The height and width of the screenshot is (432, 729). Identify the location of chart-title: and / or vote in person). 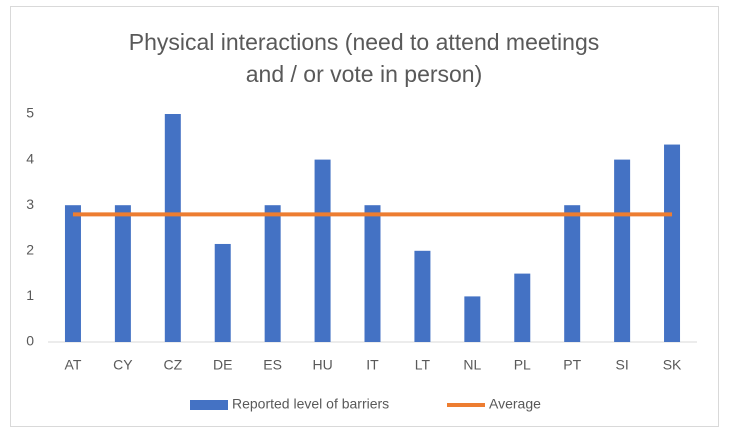
(364, 74).